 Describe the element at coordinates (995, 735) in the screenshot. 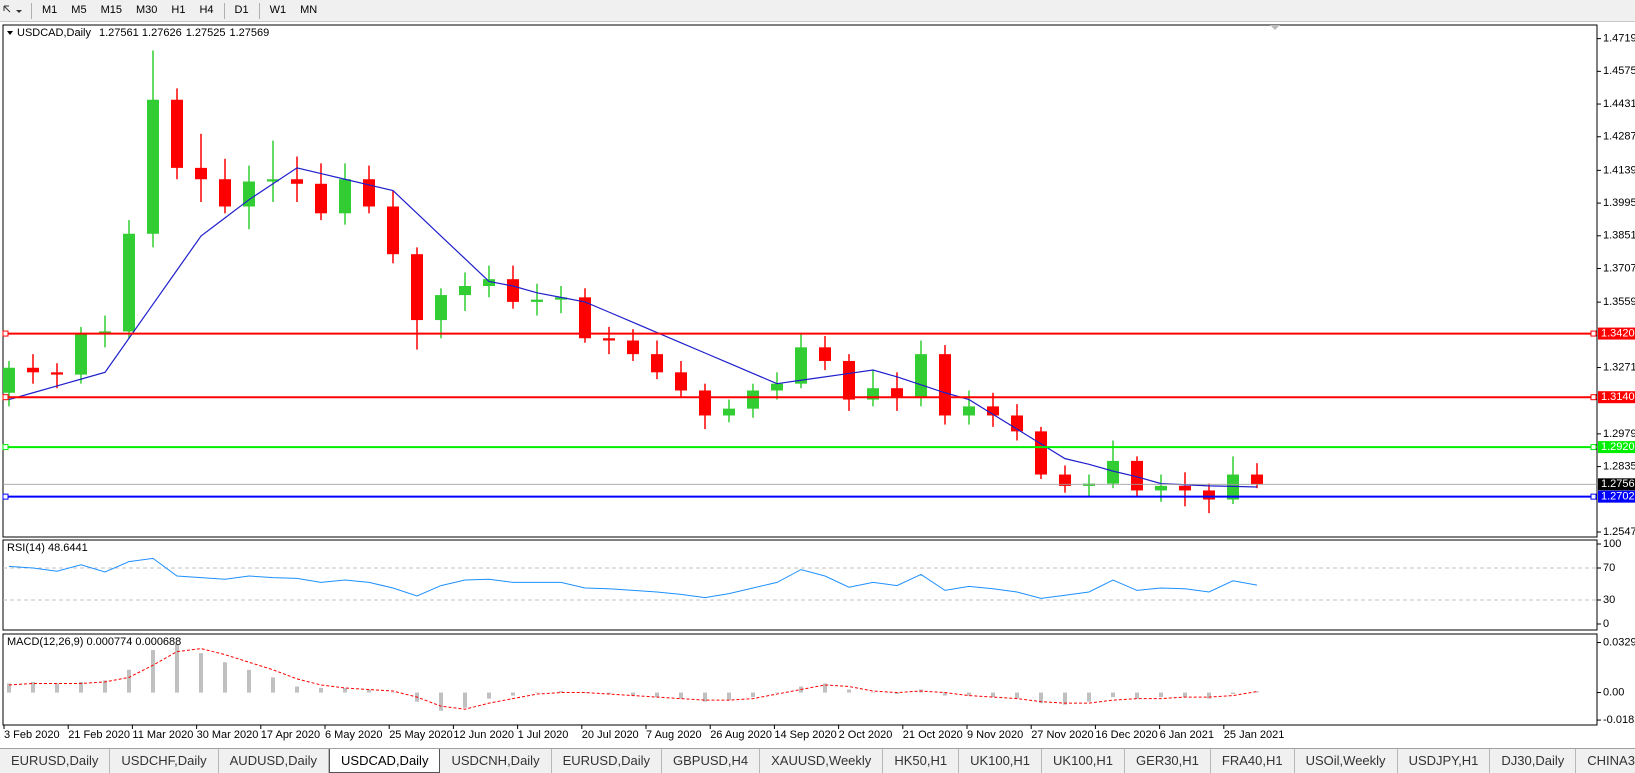

I see `x-tick-label: 9 Nov 2020` at that location.